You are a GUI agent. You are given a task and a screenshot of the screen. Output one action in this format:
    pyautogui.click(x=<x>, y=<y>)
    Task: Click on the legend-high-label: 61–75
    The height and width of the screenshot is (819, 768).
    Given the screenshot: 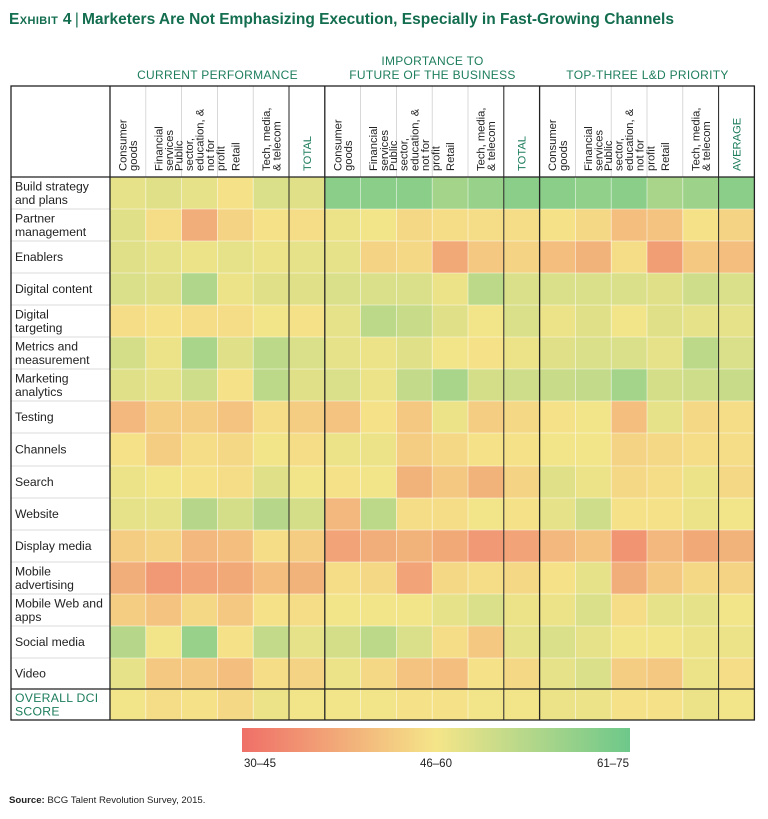 What is the action you would take?
    pyautogui.click(x=613, y=764)
    